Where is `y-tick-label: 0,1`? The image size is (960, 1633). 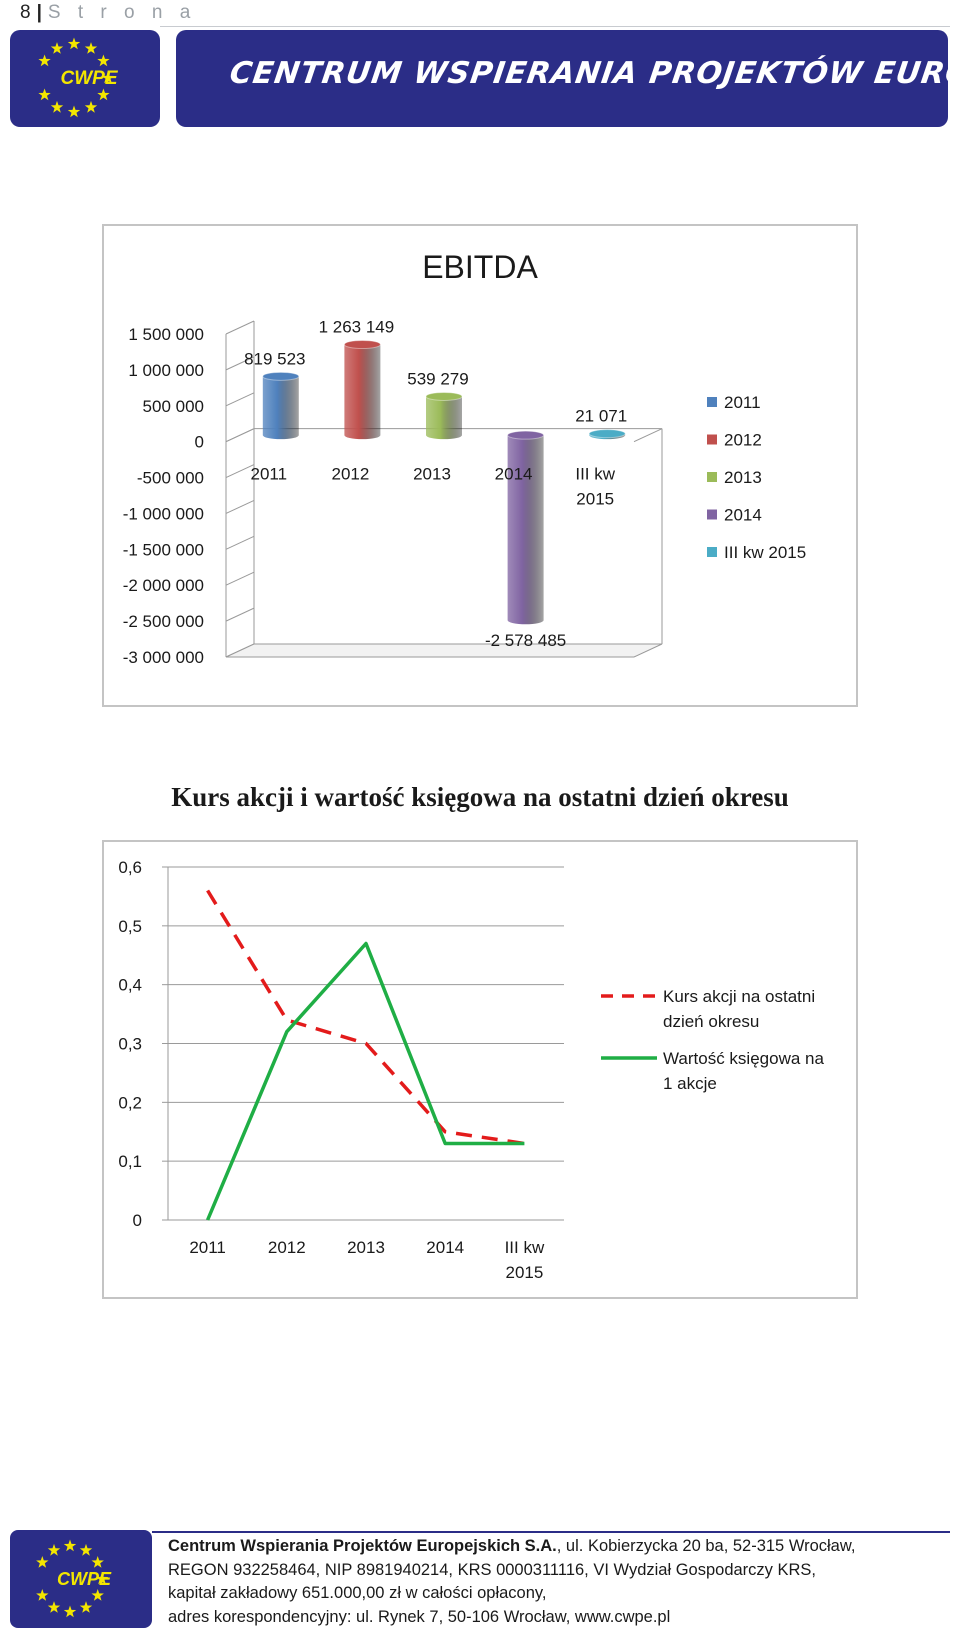
y-tick-label: 0,1 is located at coordinates (130, 1161).